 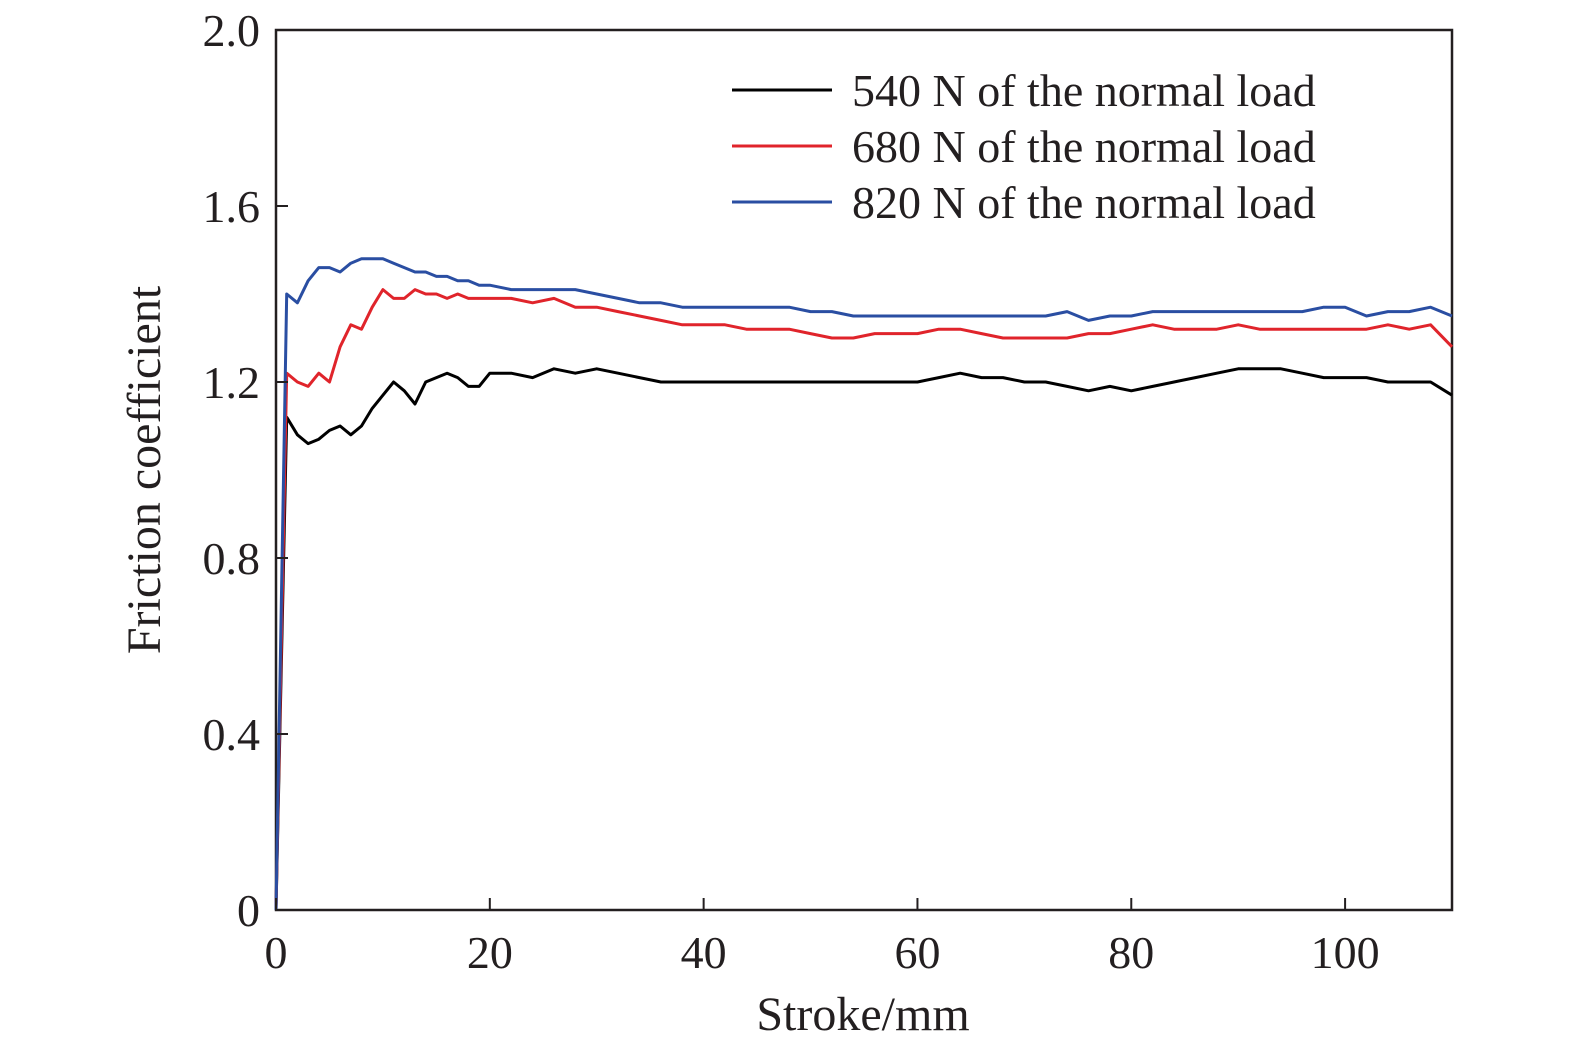 I want to click on y-axis-title: Friction coefficient, so click(x=144, y=469).